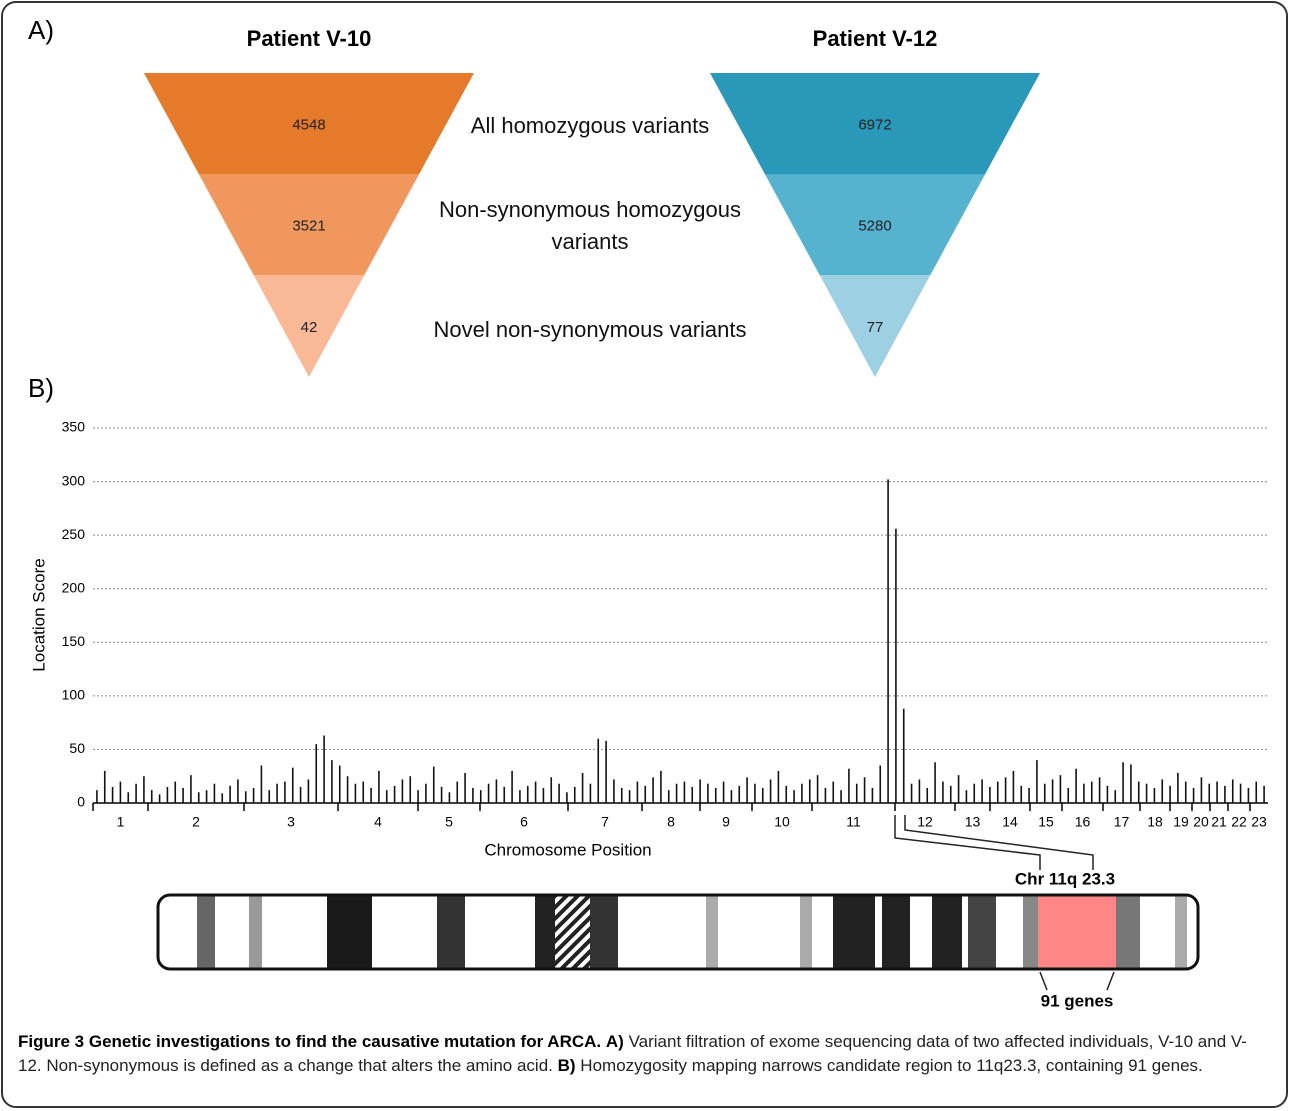 The height and width of the screenshot is (1111, 1290). Describe the element at coordinates (1219, 822) in the screenshot. I see `x-tick-label: 21` at that location.